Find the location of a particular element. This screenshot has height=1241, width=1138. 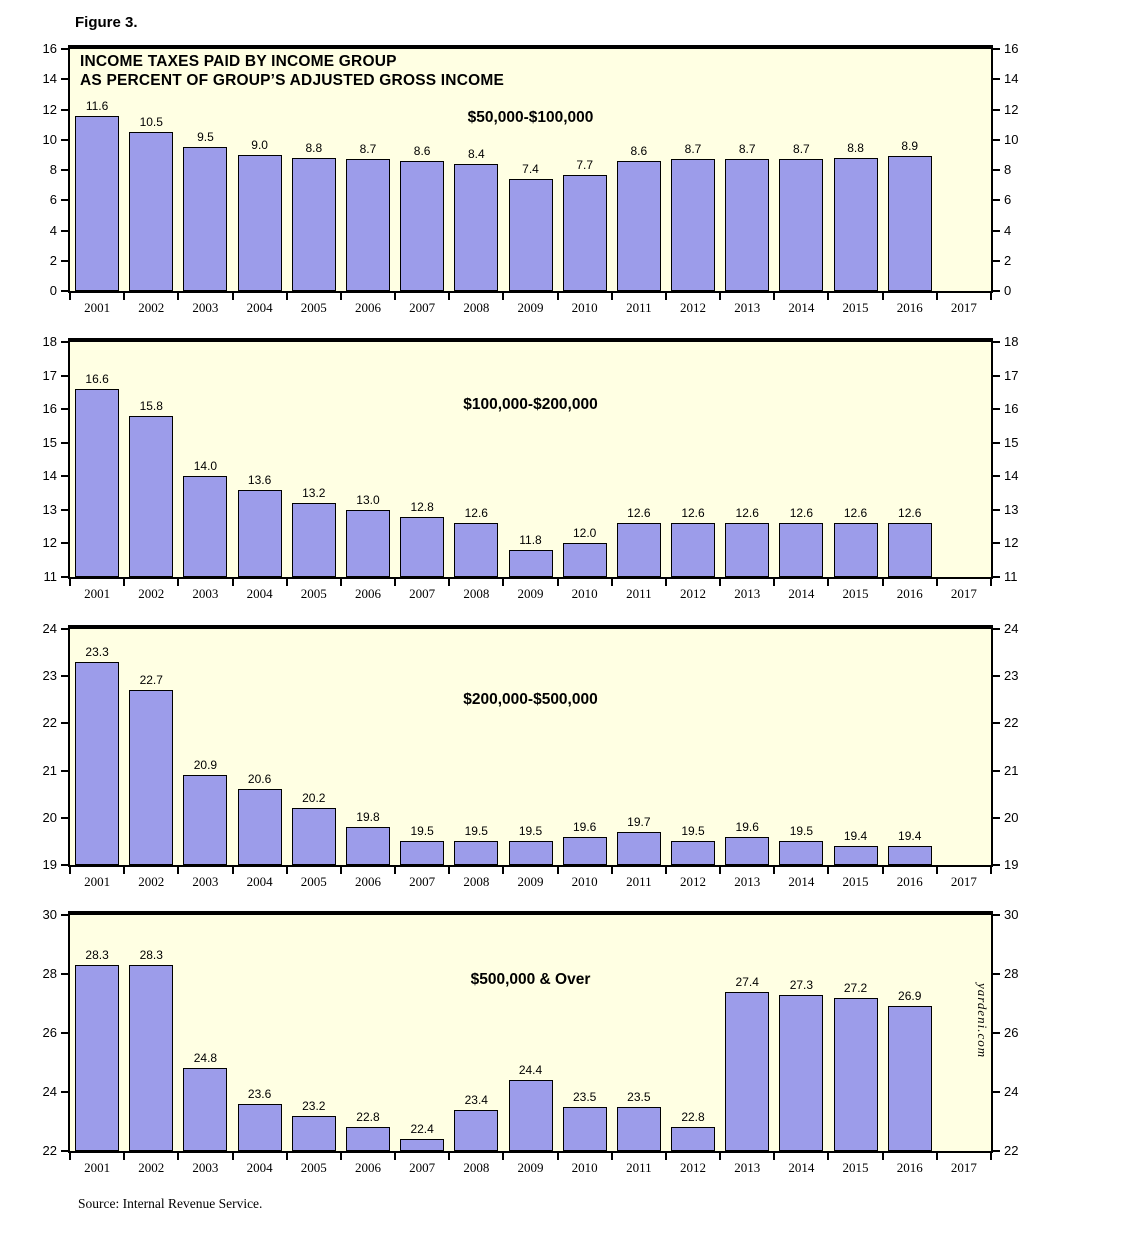

x-axis-year-label: 2012 is located at coordinates (693, 307).